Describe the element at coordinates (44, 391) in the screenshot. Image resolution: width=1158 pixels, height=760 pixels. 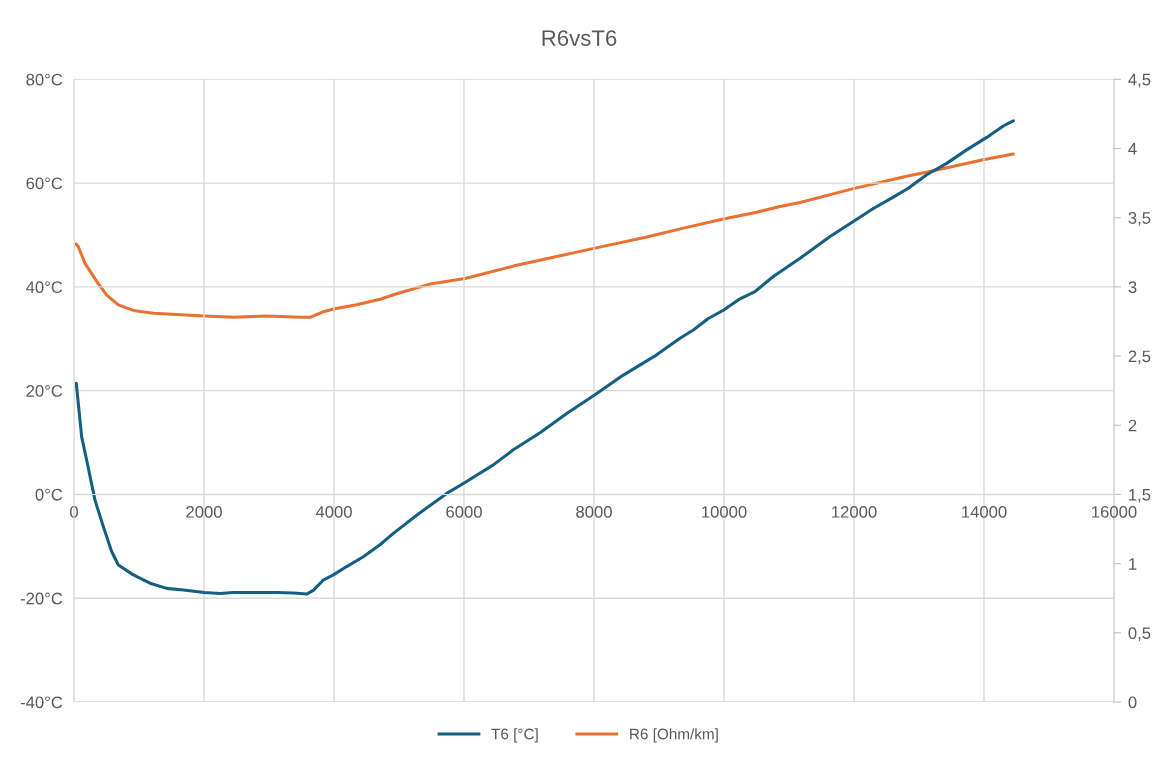
I see `y-tick-label: 20°C` at that location.